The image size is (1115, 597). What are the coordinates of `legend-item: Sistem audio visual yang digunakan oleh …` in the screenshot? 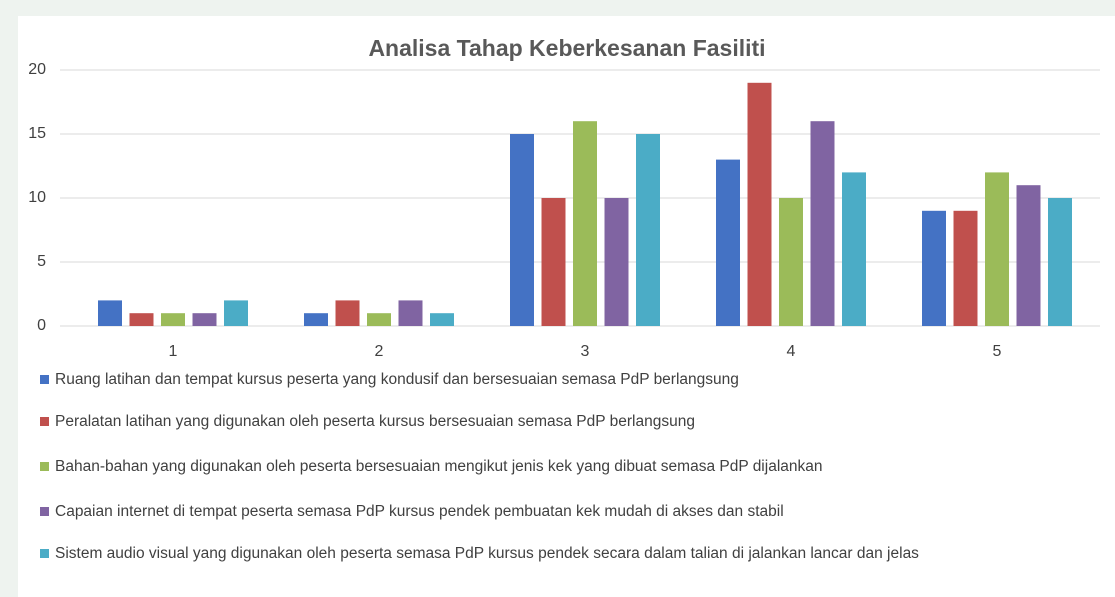 It's located at (562, 553).